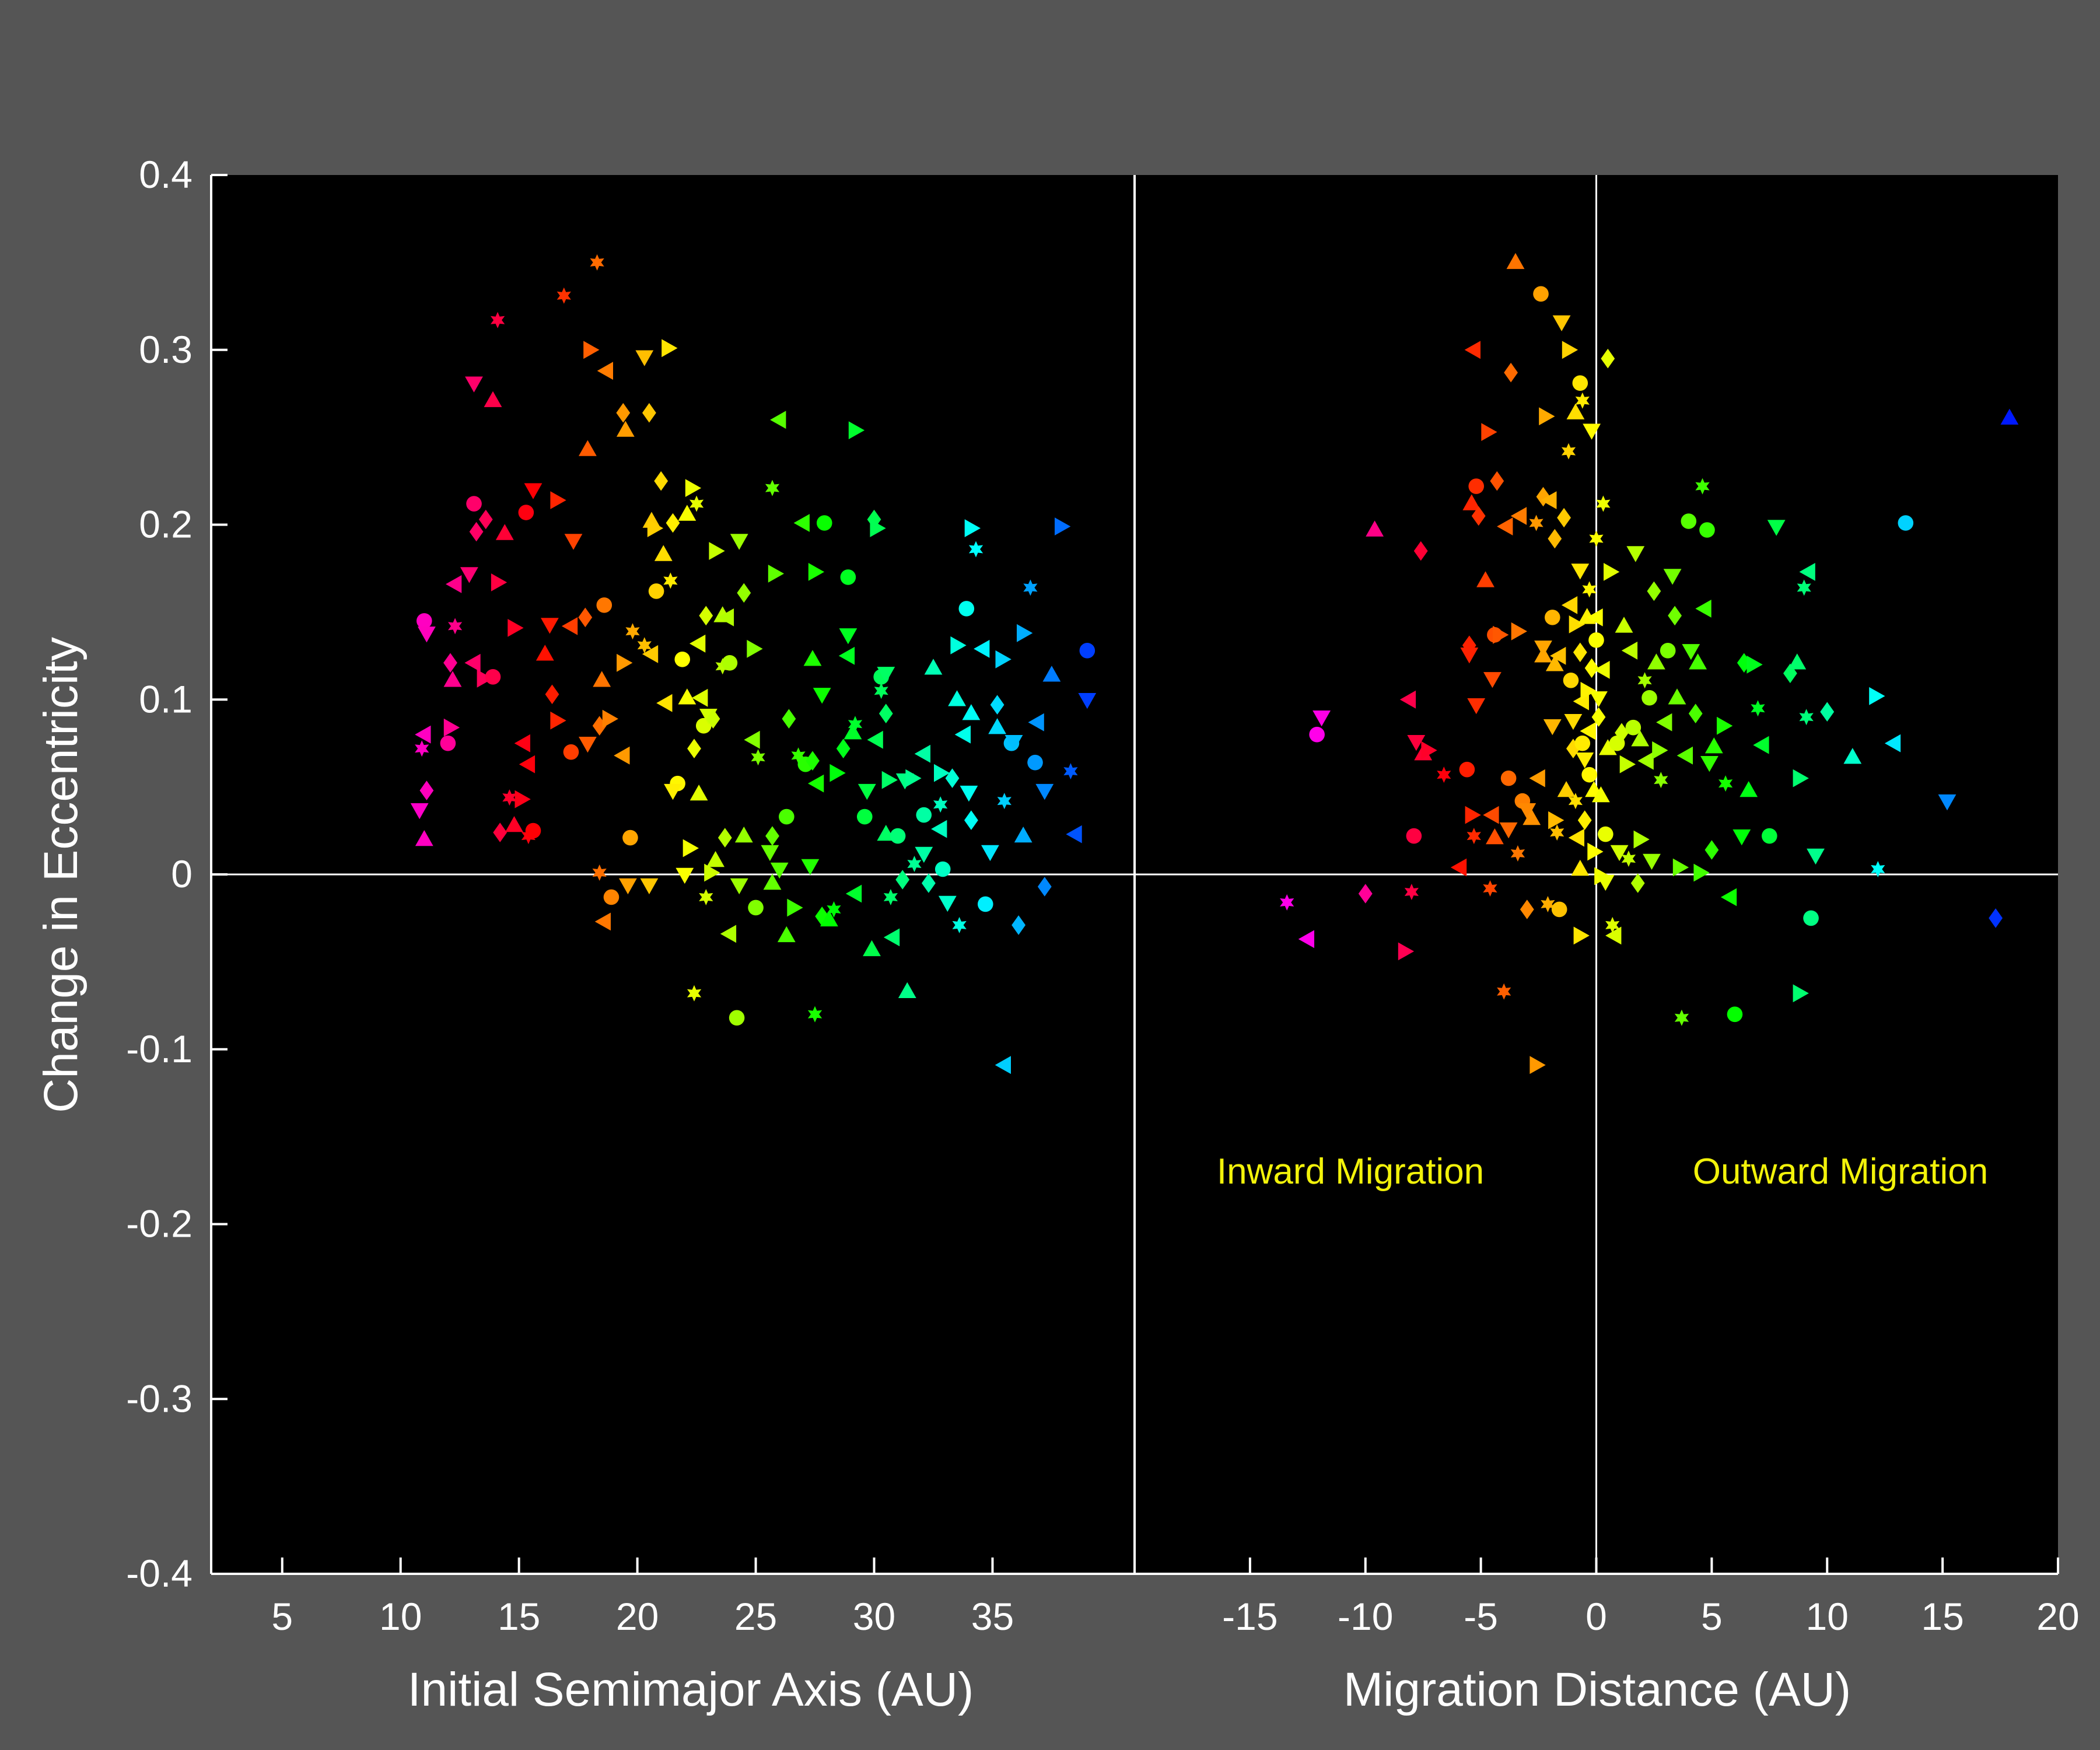 The width and height of the screenshot is (2100, 1750). Describe the element at coordinates (1365, 1616) in the screenshot. I see `x-tick-label: -10` at that location.